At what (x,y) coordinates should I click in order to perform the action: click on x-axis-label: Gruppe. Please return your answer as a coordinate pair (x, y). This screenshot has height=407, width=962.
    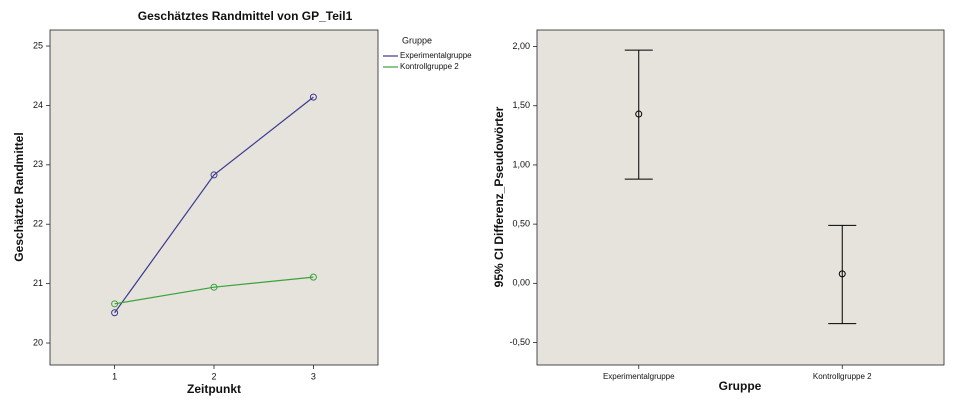
    Looking at the image, I should click on (740, 386).